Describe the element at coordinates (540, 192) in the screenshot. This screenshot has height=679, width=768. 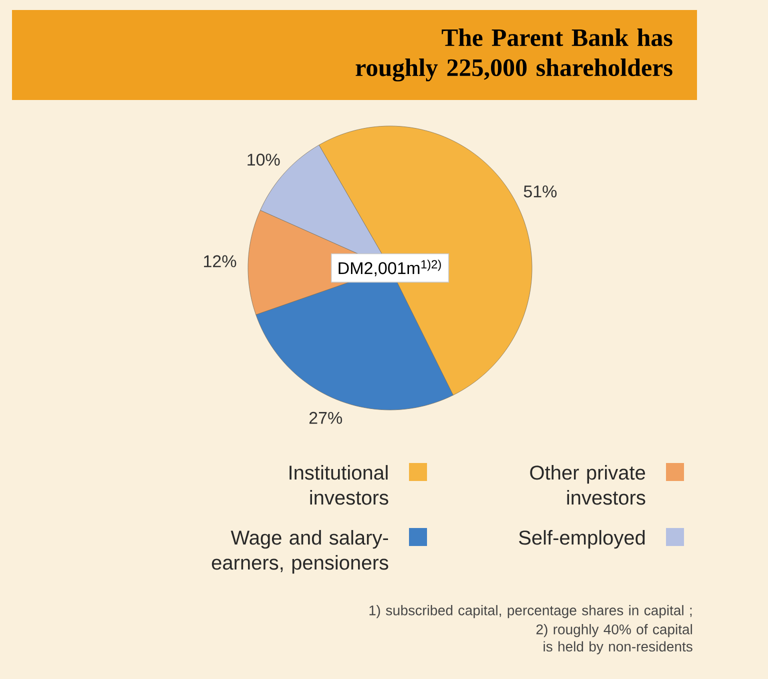
I see `data-label: 51%` at that location.